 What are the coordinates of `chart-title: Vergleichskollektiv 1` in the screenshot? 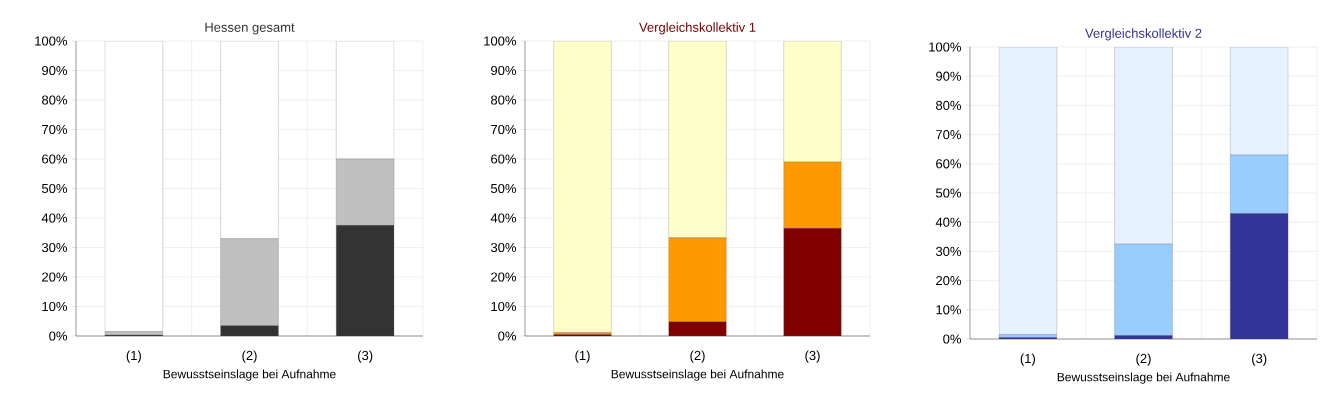 It's located at (697, 28).